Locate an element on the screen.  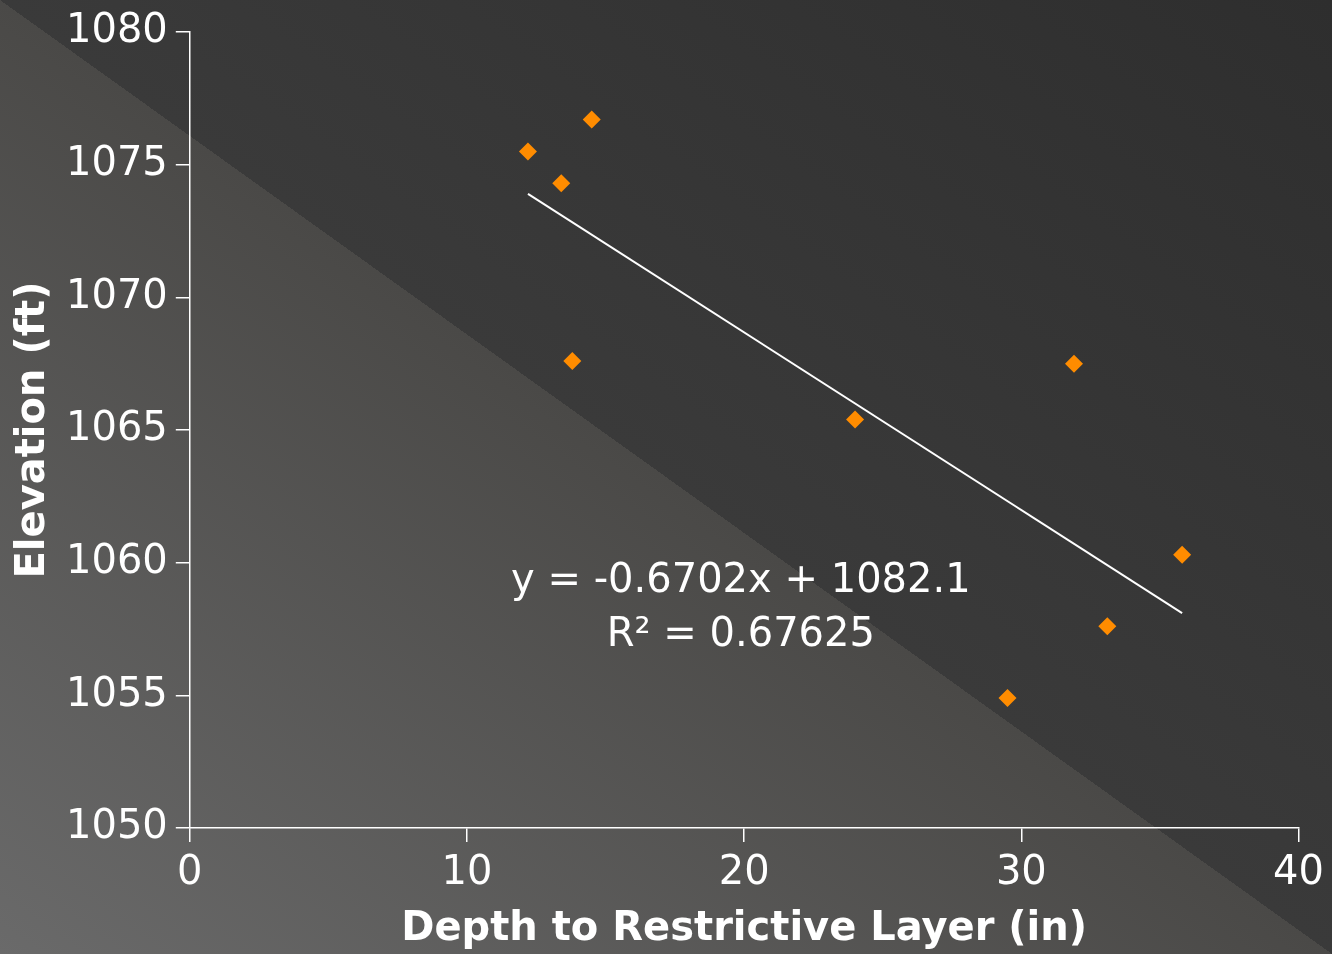
y-tick-label: 1070 is located at coordinates (117, 293).